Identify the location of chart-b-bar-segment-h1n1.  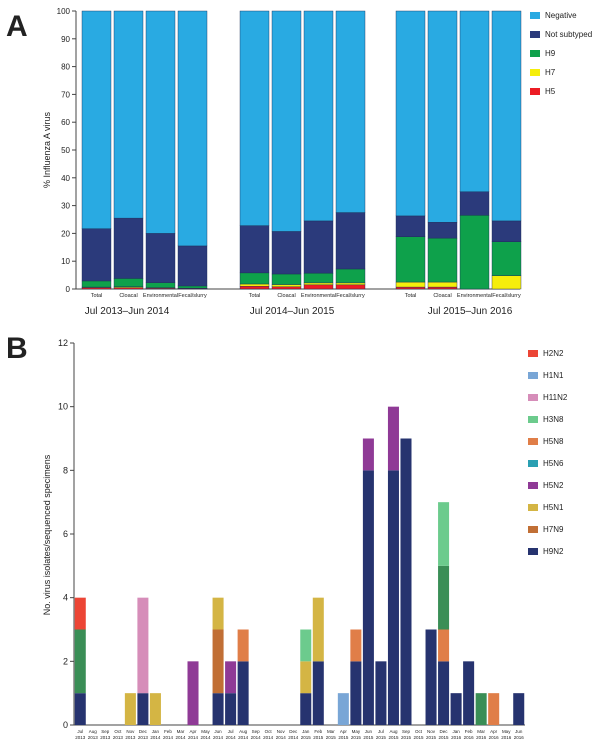
(343, 709).